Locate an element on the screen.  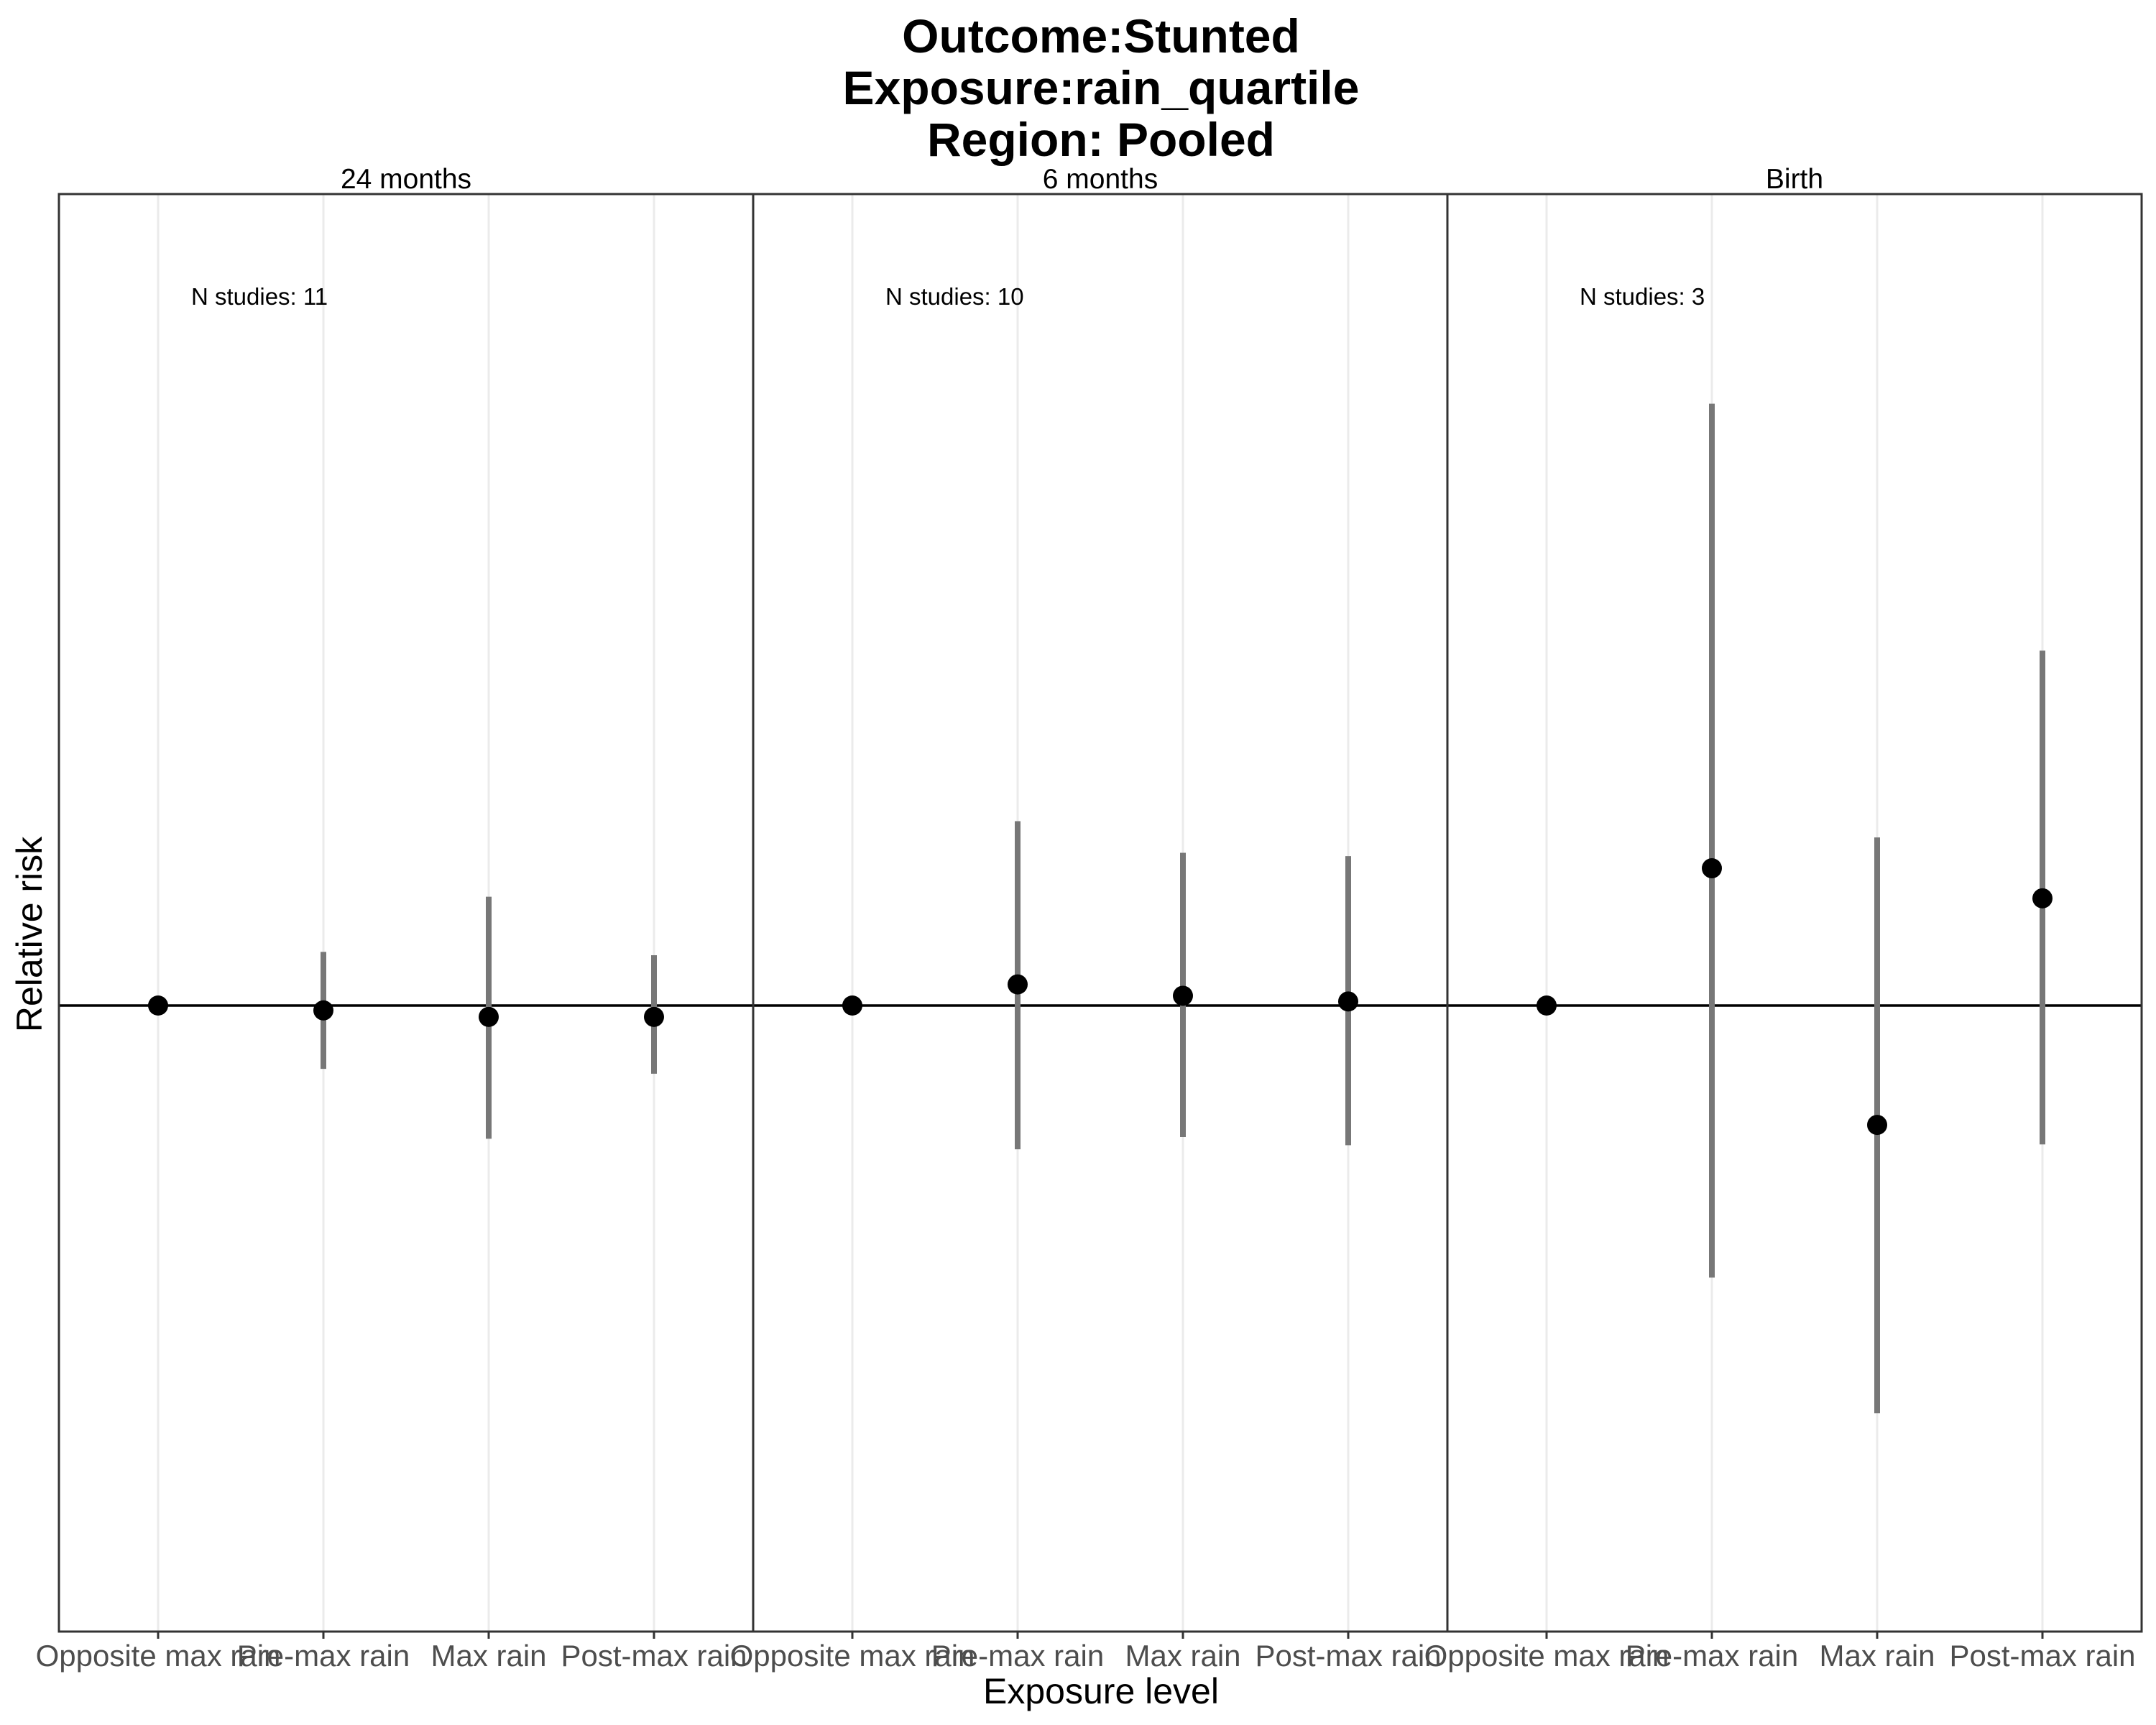
chart-title-line-1: Outcome:Stunted is located at coordinates (1101, 36).